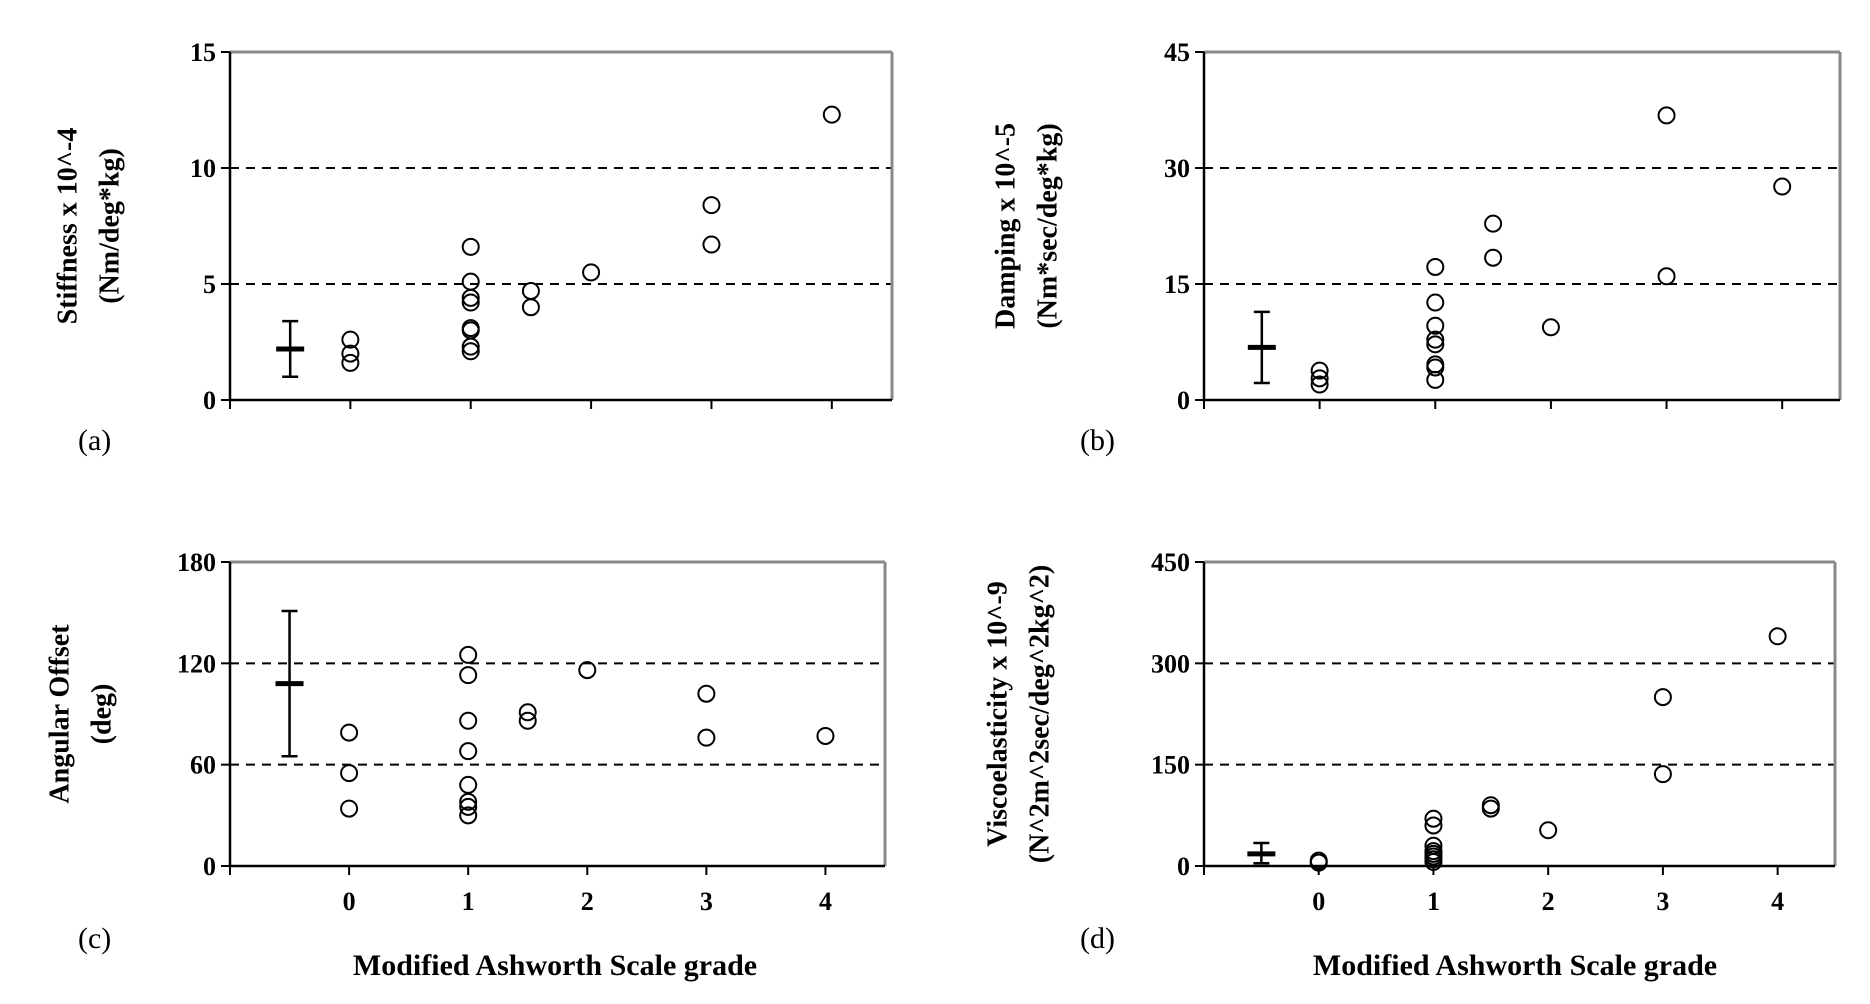  What do you see at coordinates (101, 714) in the screenshot?
I see `y-axis-title-line-2: (deg)` at bounding box center [101, 714].